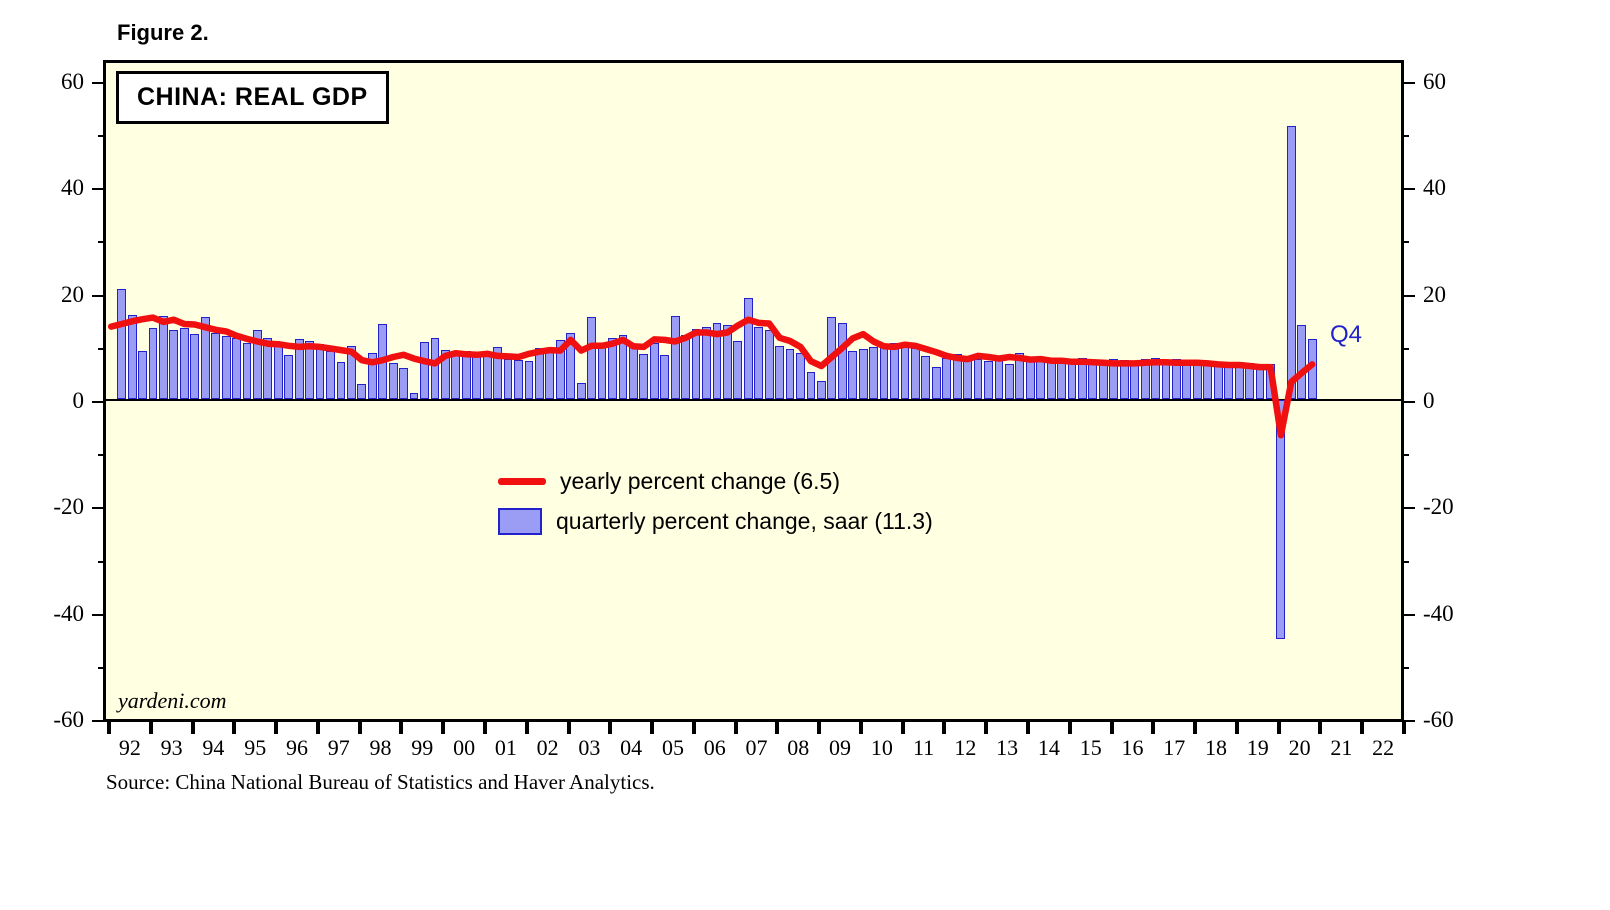 The width and height of the screenshot is (1610, 910). I want to click on x-axis-label-96: 96, so click(296, 747).